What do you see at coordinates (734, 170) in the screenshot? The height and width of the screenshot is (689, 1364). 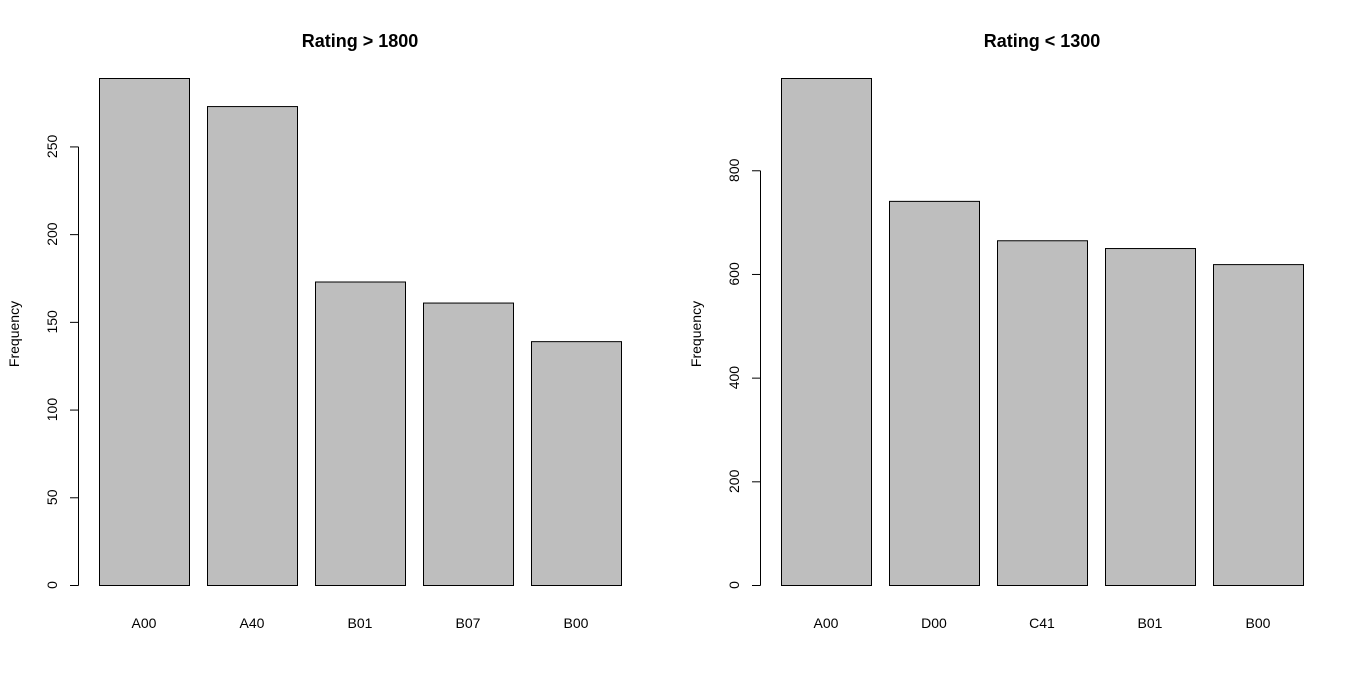 I see `y-tick-label: 800` at bounding box center [734, 170].